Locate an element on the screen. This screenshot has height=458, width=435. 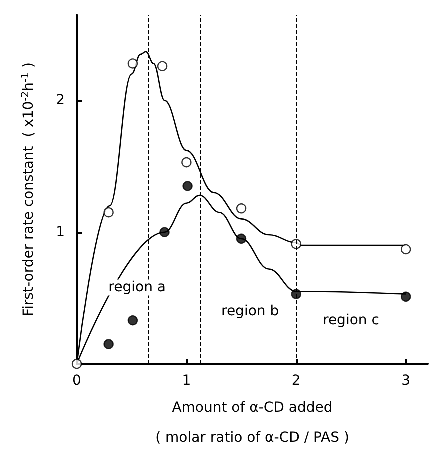
annotation: region a is located at coordinates (137, 288).